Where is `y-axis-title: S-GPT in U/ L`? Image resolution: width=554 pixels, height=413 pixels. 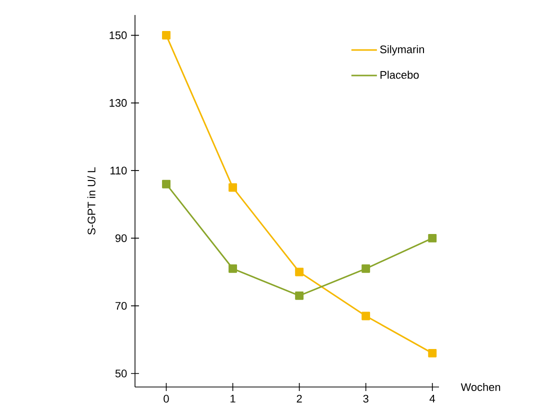 y-axis-title: S-GPT in U/ L is located at coordinates (91, 201).